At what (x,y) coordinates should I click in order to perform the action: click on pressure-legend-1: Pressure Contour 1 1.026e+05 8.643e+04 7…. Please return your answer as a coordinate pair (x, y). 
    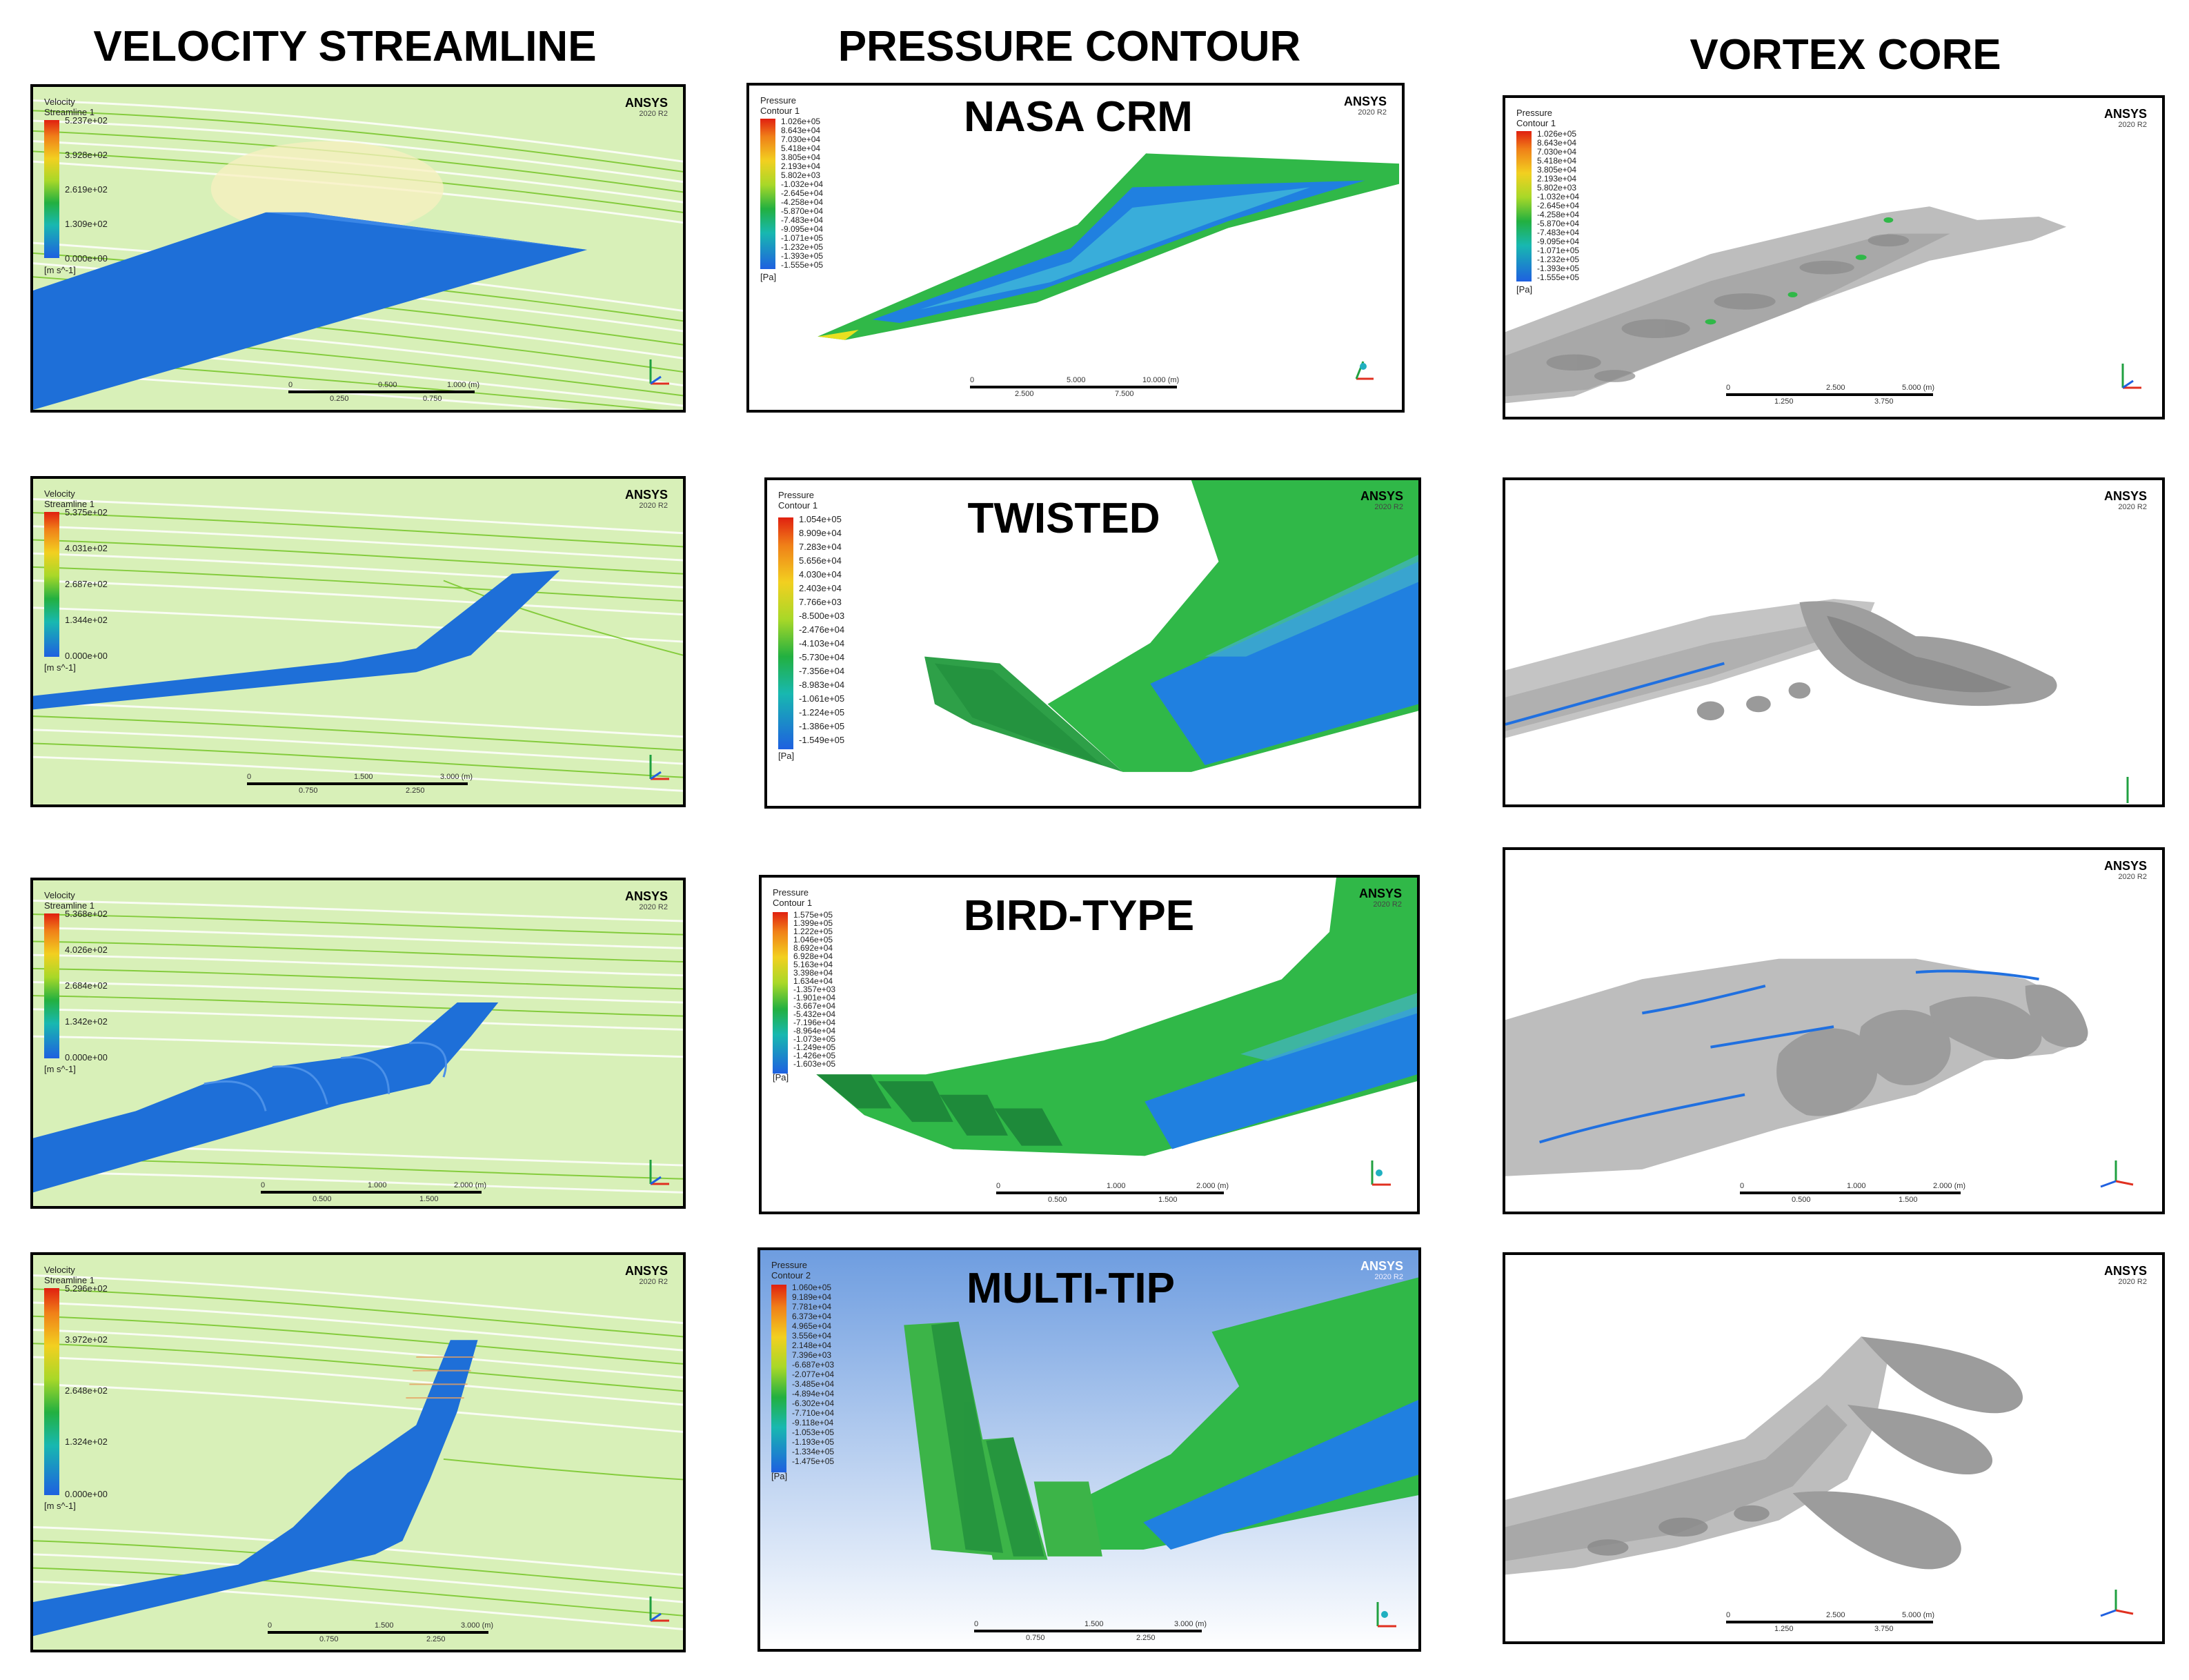
    Looking at the image, I should click on (792, 188).